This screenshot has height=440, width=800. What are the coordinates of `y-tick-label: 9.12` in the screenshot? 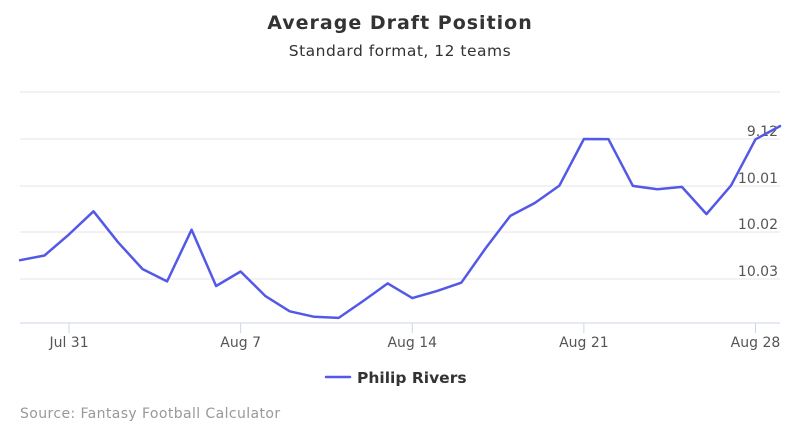 It's located at (762, 132).